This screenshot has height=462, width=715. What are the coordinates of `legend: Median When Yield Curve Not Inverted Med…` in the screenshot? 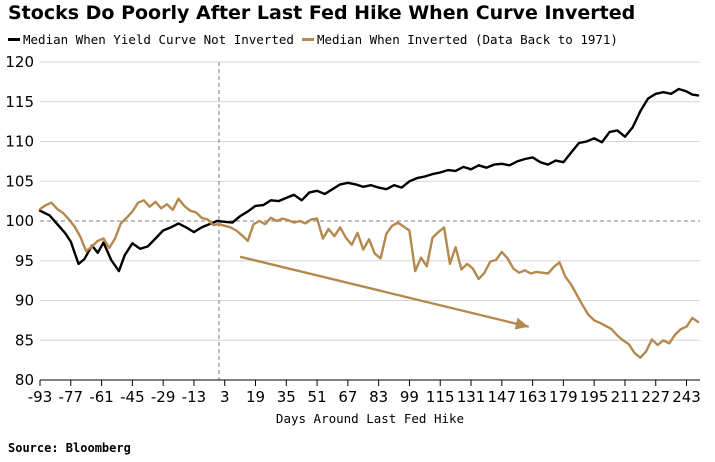 It's located at (317, 39).